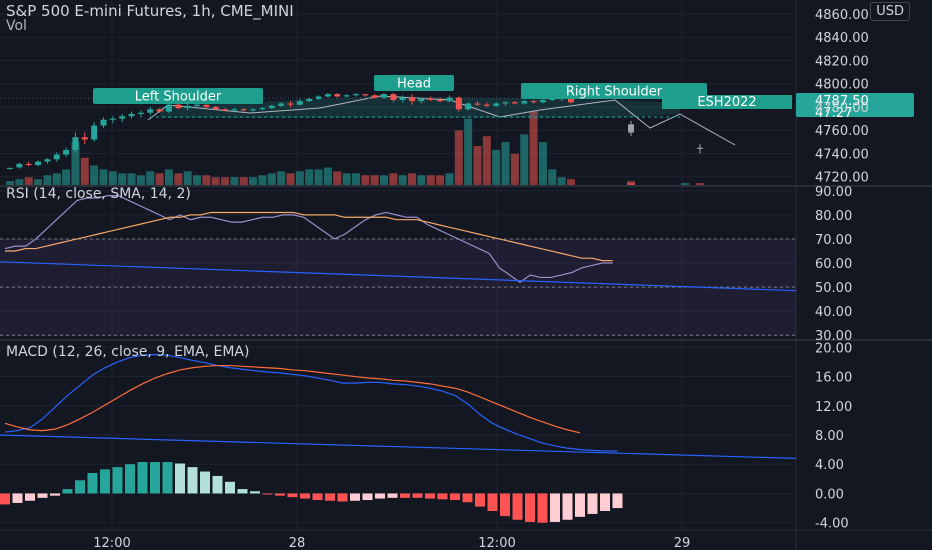 The image size is (932, 550). Describe the element at coordinates (855, 105) in the screenshot. I see `last-price-tag-bg` at that location.